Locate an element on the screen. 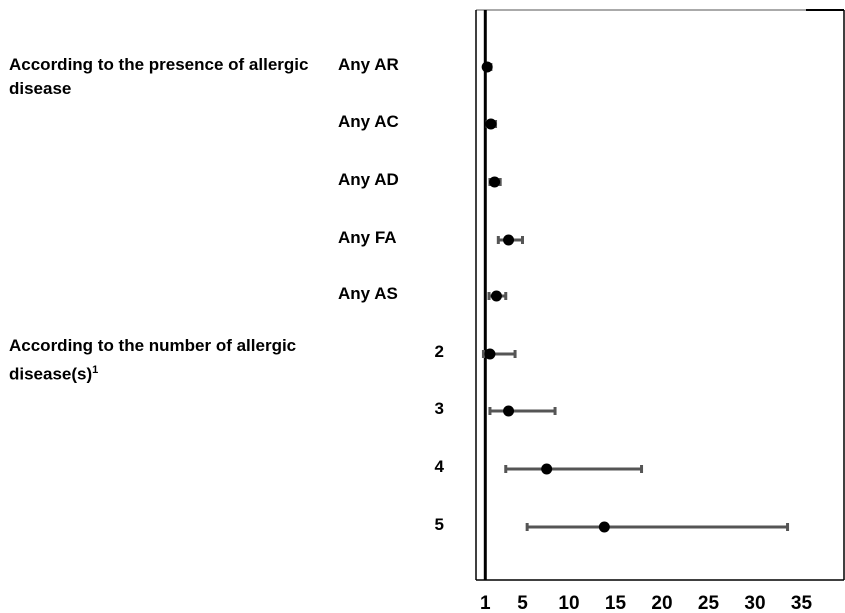  row-label: 3 is located at coordinates (439, 408).